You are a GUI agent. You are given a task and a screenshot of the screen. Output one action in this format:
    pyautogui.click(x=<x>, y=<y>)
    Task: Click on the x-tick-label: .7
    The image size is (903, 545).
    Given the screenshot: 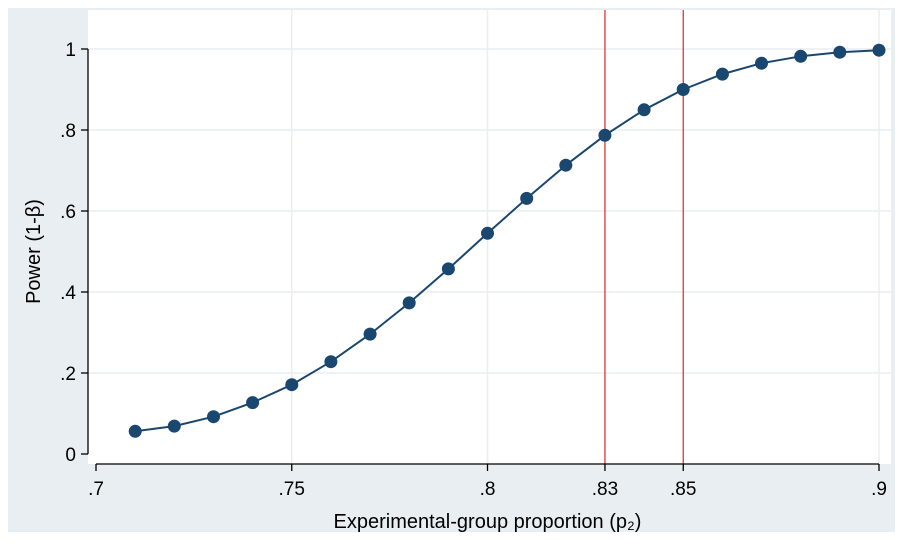 What is the action you would take?
    pyautogui.click(x=96, y=489)
    